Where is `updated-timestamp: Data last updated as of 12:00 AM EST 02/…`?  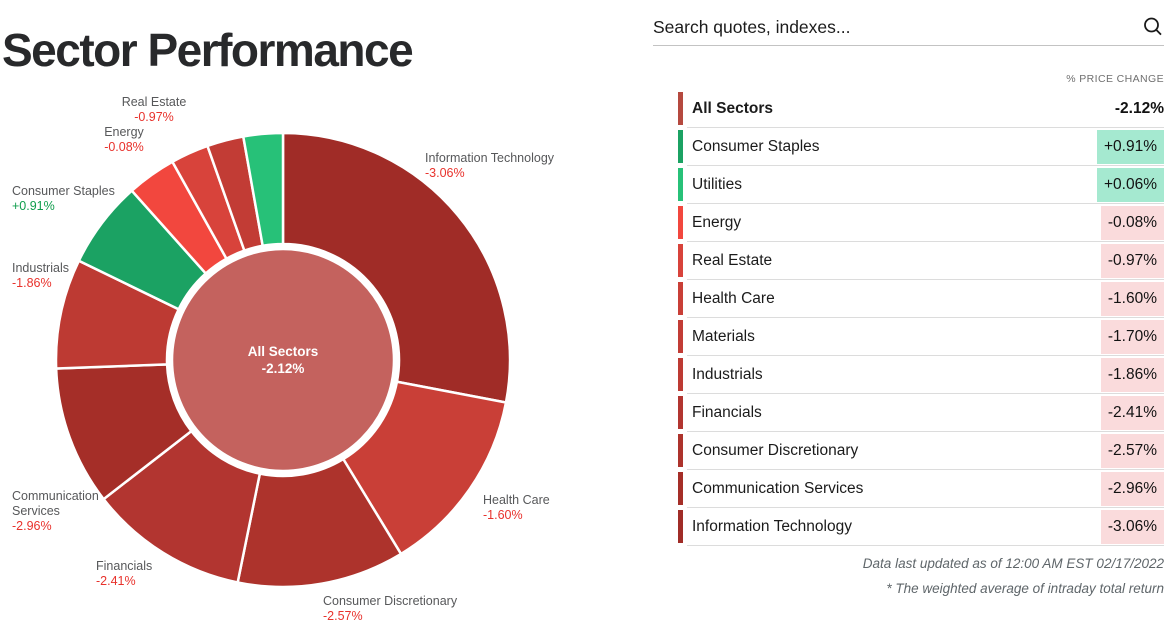 updated-timestamp: Data last updated as of 12:00 AM EST 02/… is located at coordinates (1013, 563).